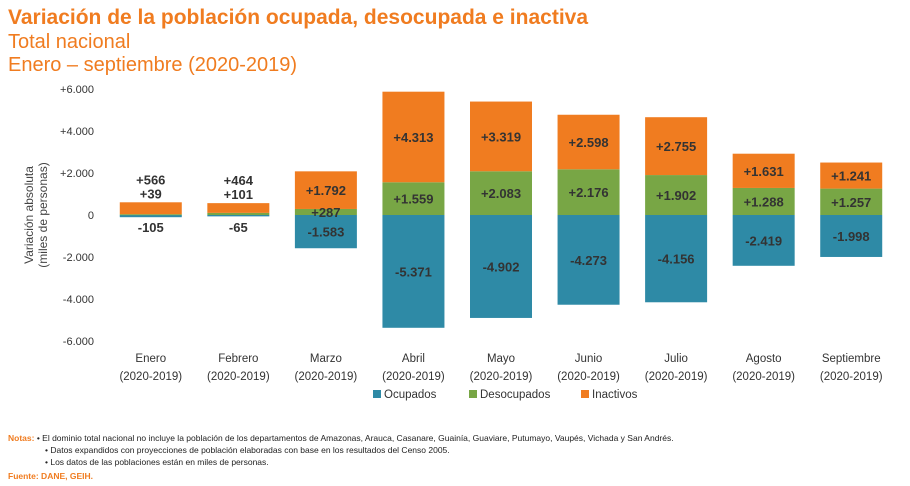 The height and width of the screenshot is (486, 910). Describe the element at coordinates (238, 227) in the screenshot. I see `data-label-ocupados: -65` at that location.